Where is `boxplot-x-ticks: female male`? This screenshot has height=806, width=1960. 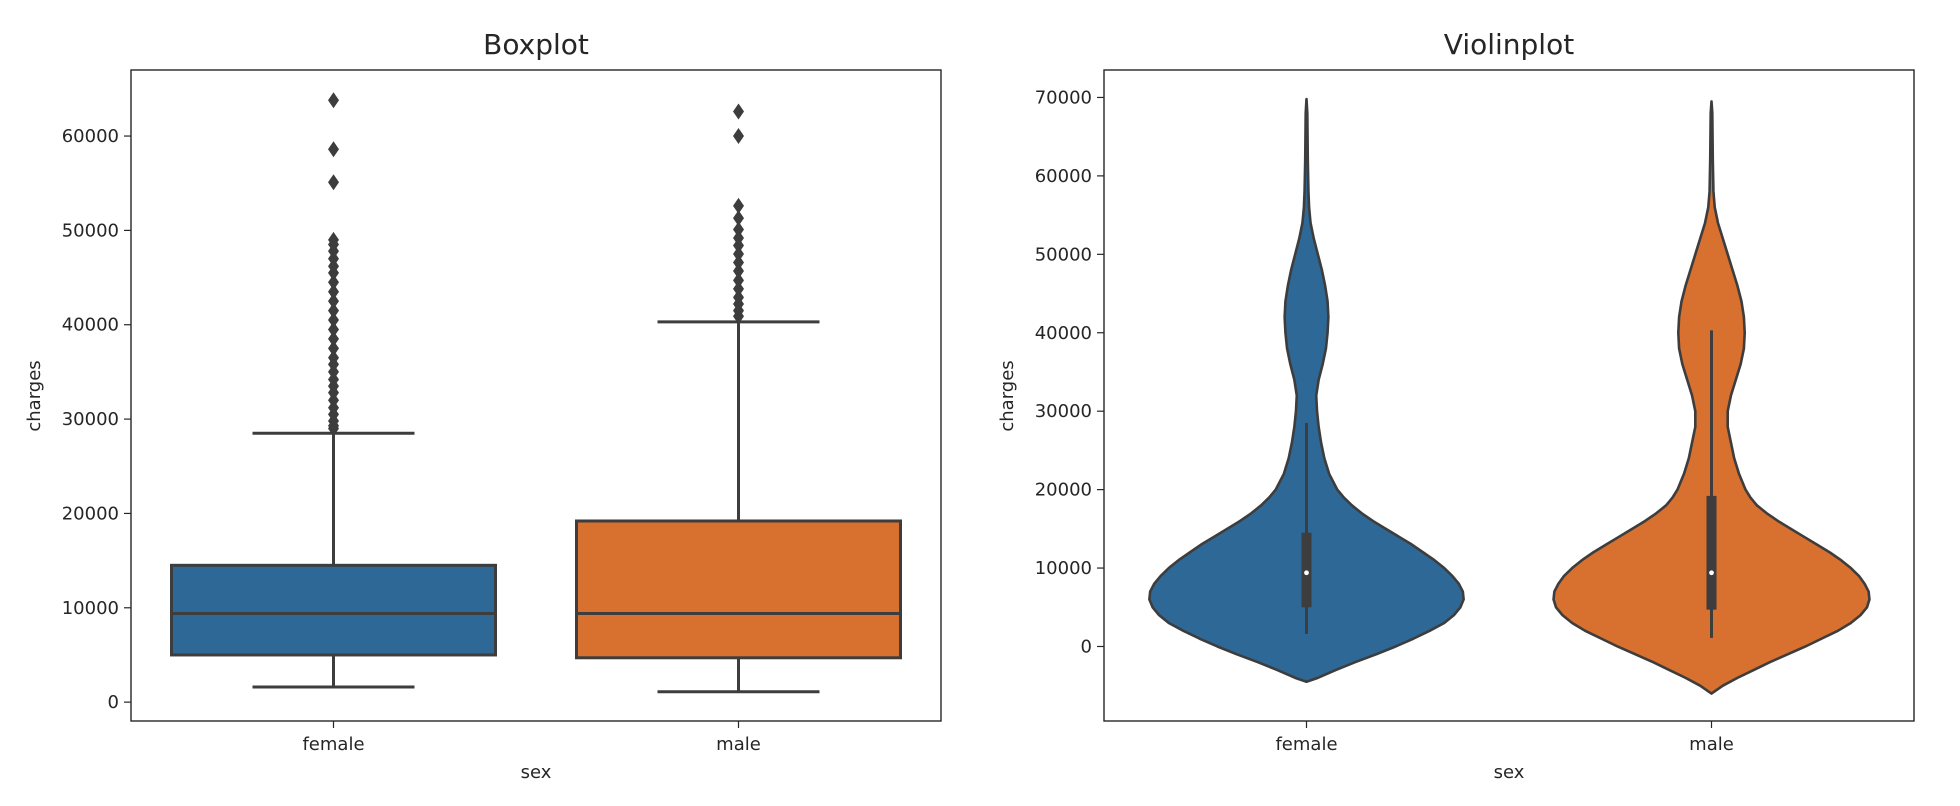 boxplot-x-ticks: female male is located at coordinates (531, 738).